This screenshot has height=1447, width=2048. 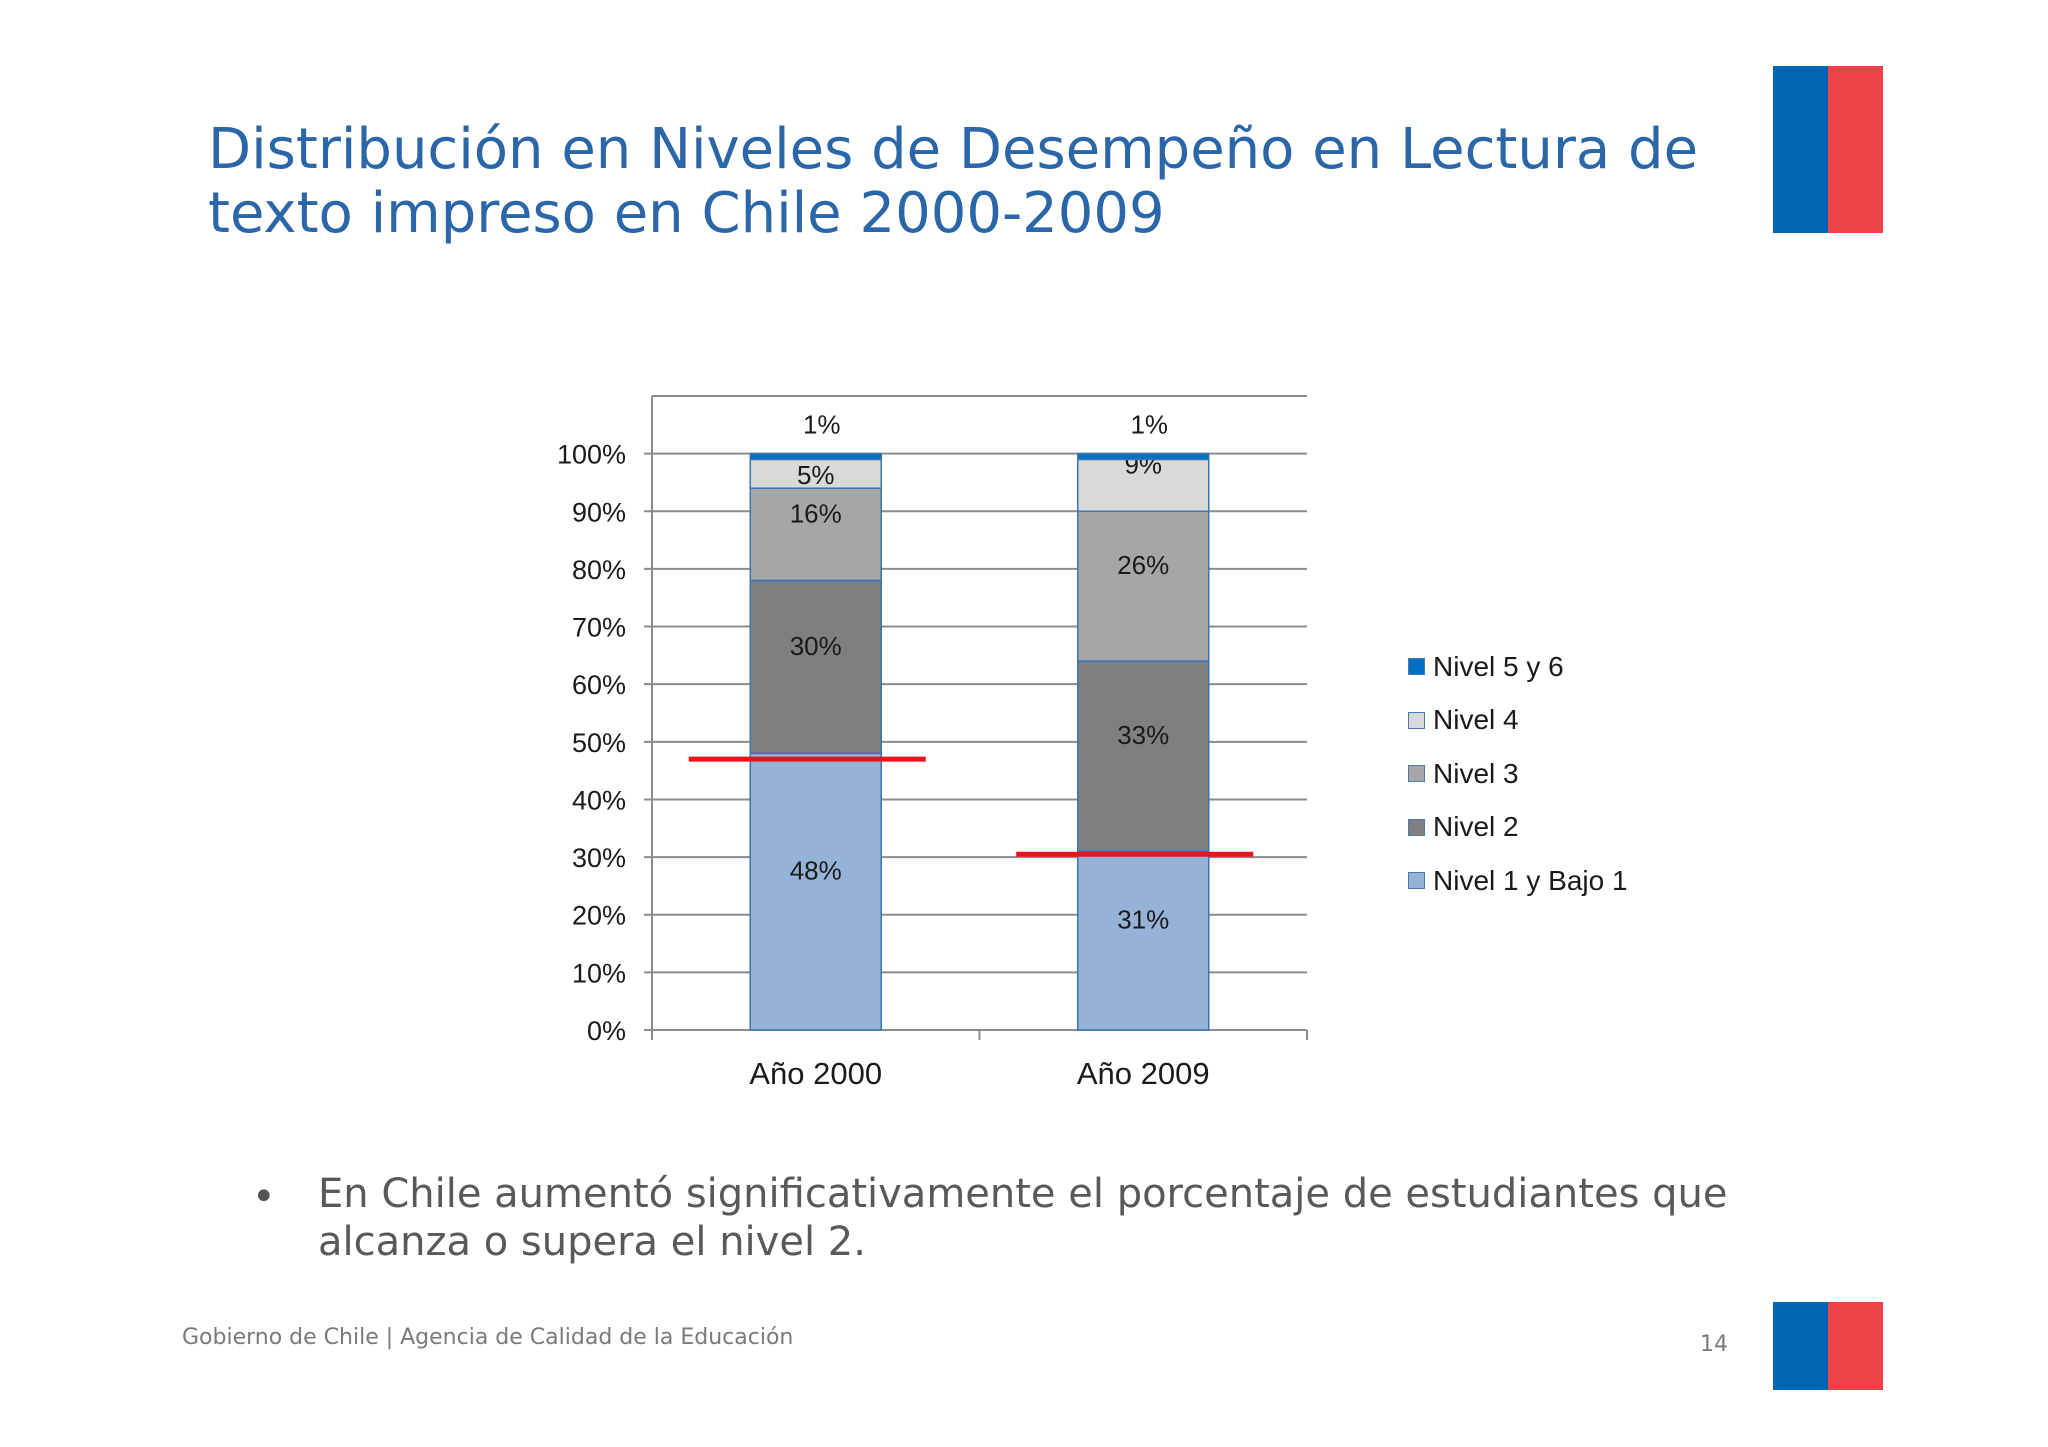 What do you see at coordinates (599, 973) in the screenshot?
I see `y-tick-label: 10%` at bounding box center [599, 973].